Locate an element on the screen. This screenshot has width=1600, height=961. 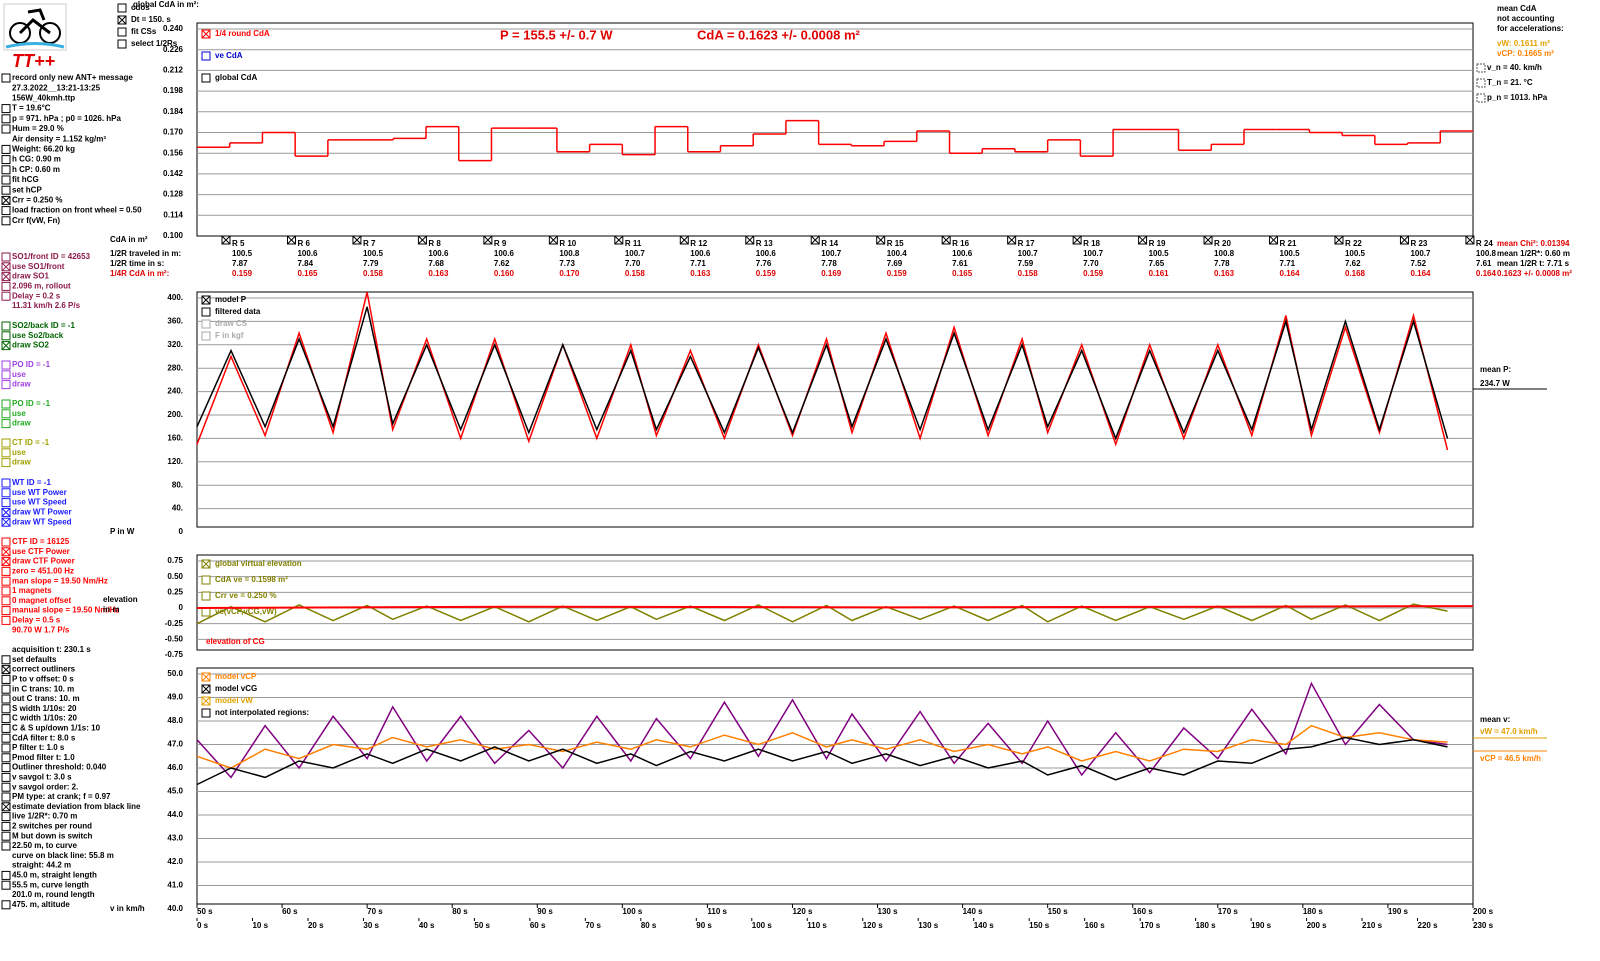
sidebar-label: in C trans: 10. m is located at coordinates (43, 688).